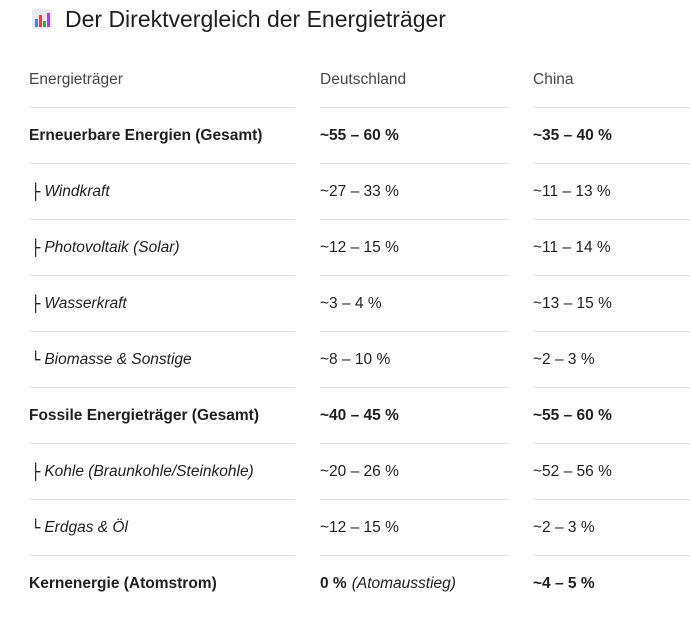 The height and width of the screenshot is (617, 690). I want to click on germany-share-cell: ~40 – 45 %, so click(414, 416).